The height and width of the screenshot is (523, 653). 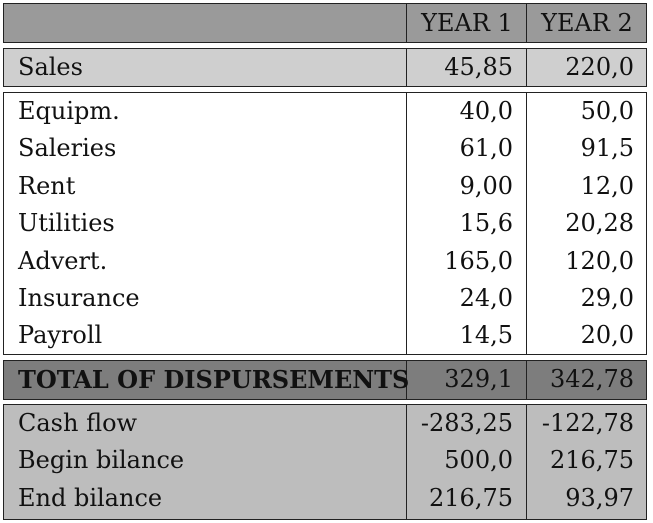 What do you see at coordinates (78, 423) in the screenshot?
I see `row-label: Cash flow` at bounding box center [78, 423].